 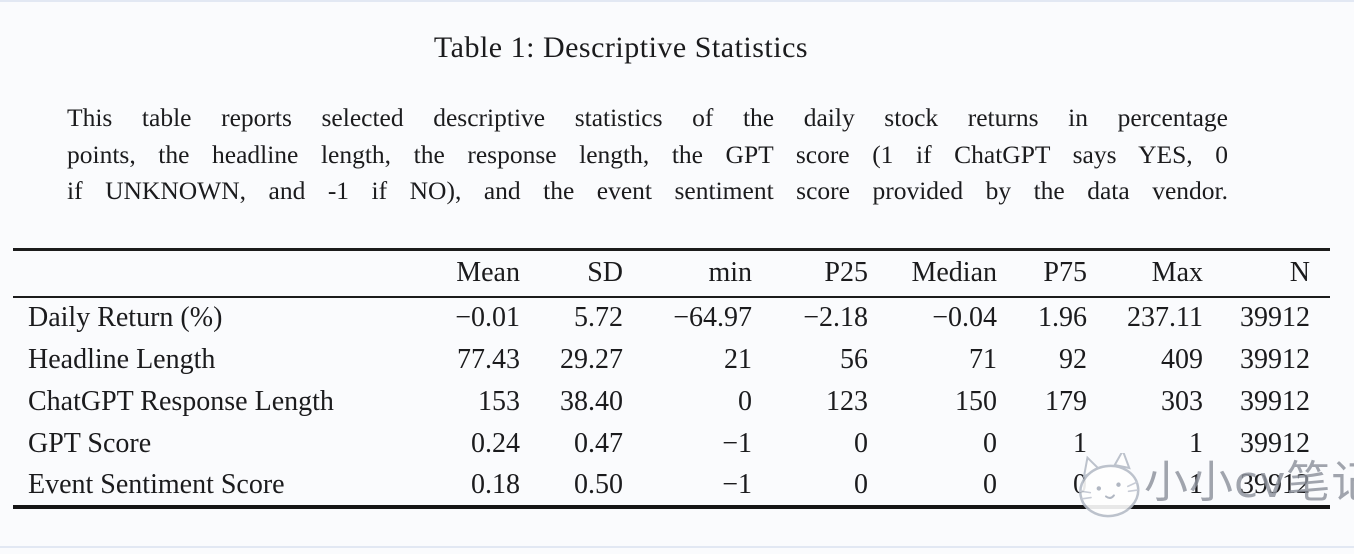 I want to click on cell-max: 237.11, so click(x=1165, y=317).